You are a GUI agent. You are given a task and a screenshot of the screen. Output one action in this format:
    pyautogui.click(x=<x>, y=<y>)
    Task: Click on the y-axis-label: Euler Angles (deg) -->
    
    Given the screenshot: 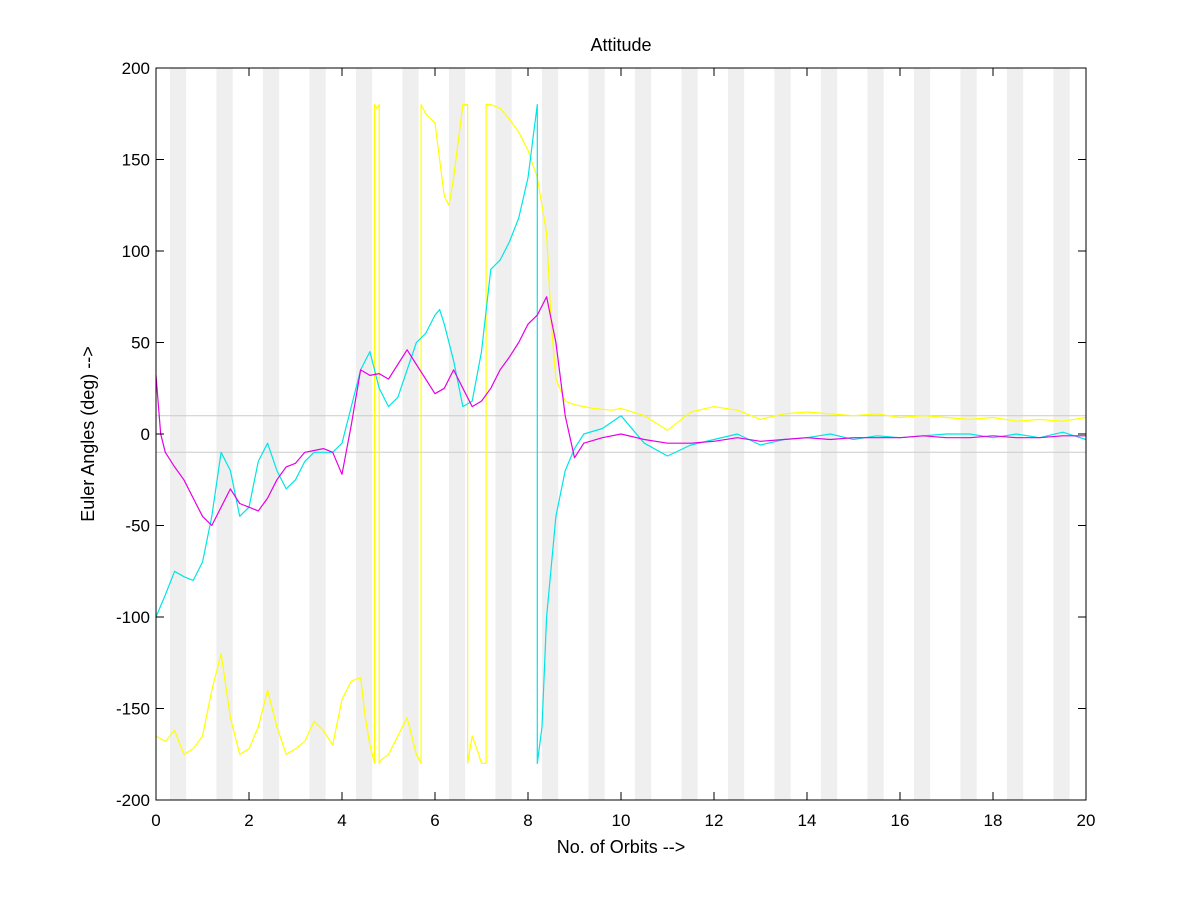 What is the action you would take?
    pyautogui.click(x=88, y=434)
    